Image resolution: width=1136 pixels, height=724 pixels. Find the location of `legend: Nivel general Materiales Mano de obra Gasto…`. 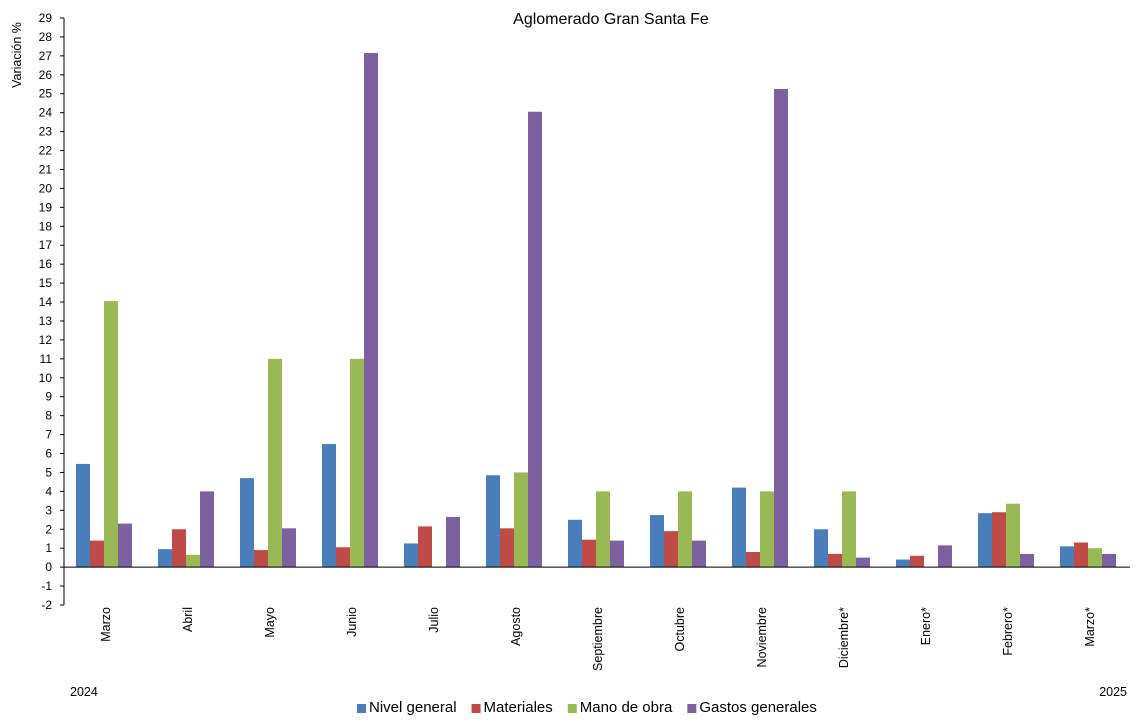

legend: Nivel general Materiales Mano de obra Gasto… is located at coordinates (587, 707).